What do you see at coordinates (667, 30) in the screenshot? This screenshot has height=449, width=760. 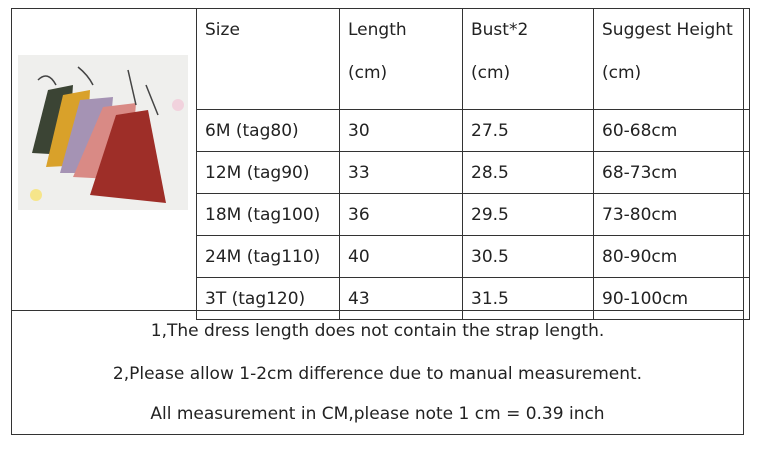 I see `header-label: Suggest Height` at bounding box center [667, 30].